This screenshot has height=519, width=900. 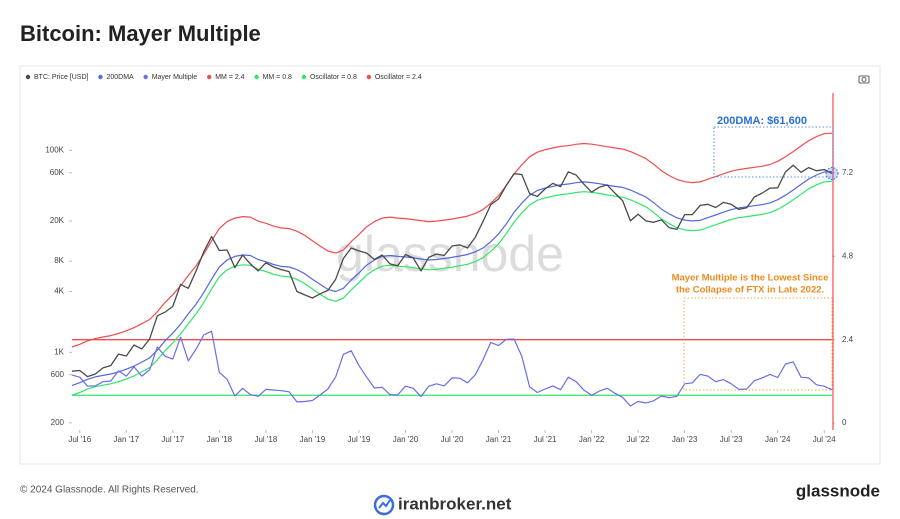 What do you see at coordinates (220, 439) in the screenshot?
I see `x-tick-label: Jan '18` at bounding box center [220, 439].